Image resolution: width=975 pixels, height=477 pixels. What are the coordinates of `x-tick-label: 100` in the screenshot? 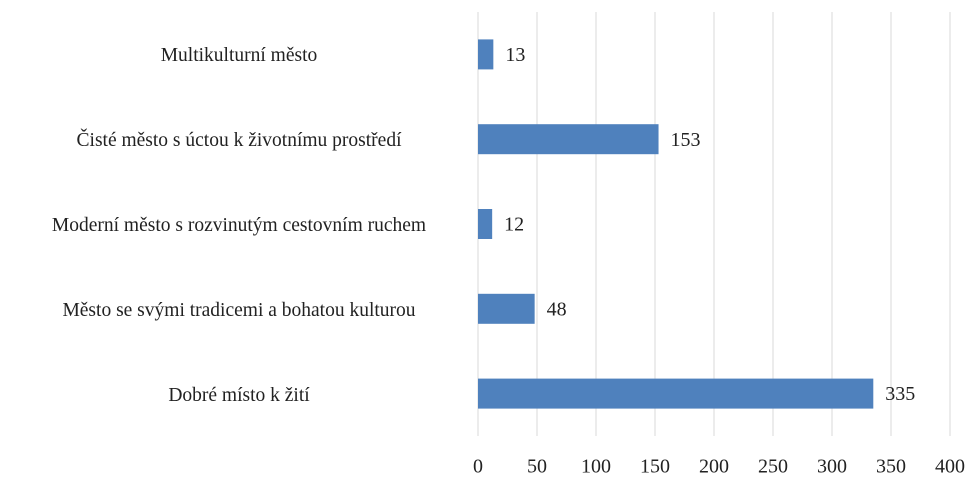 It's located at (596, 466).